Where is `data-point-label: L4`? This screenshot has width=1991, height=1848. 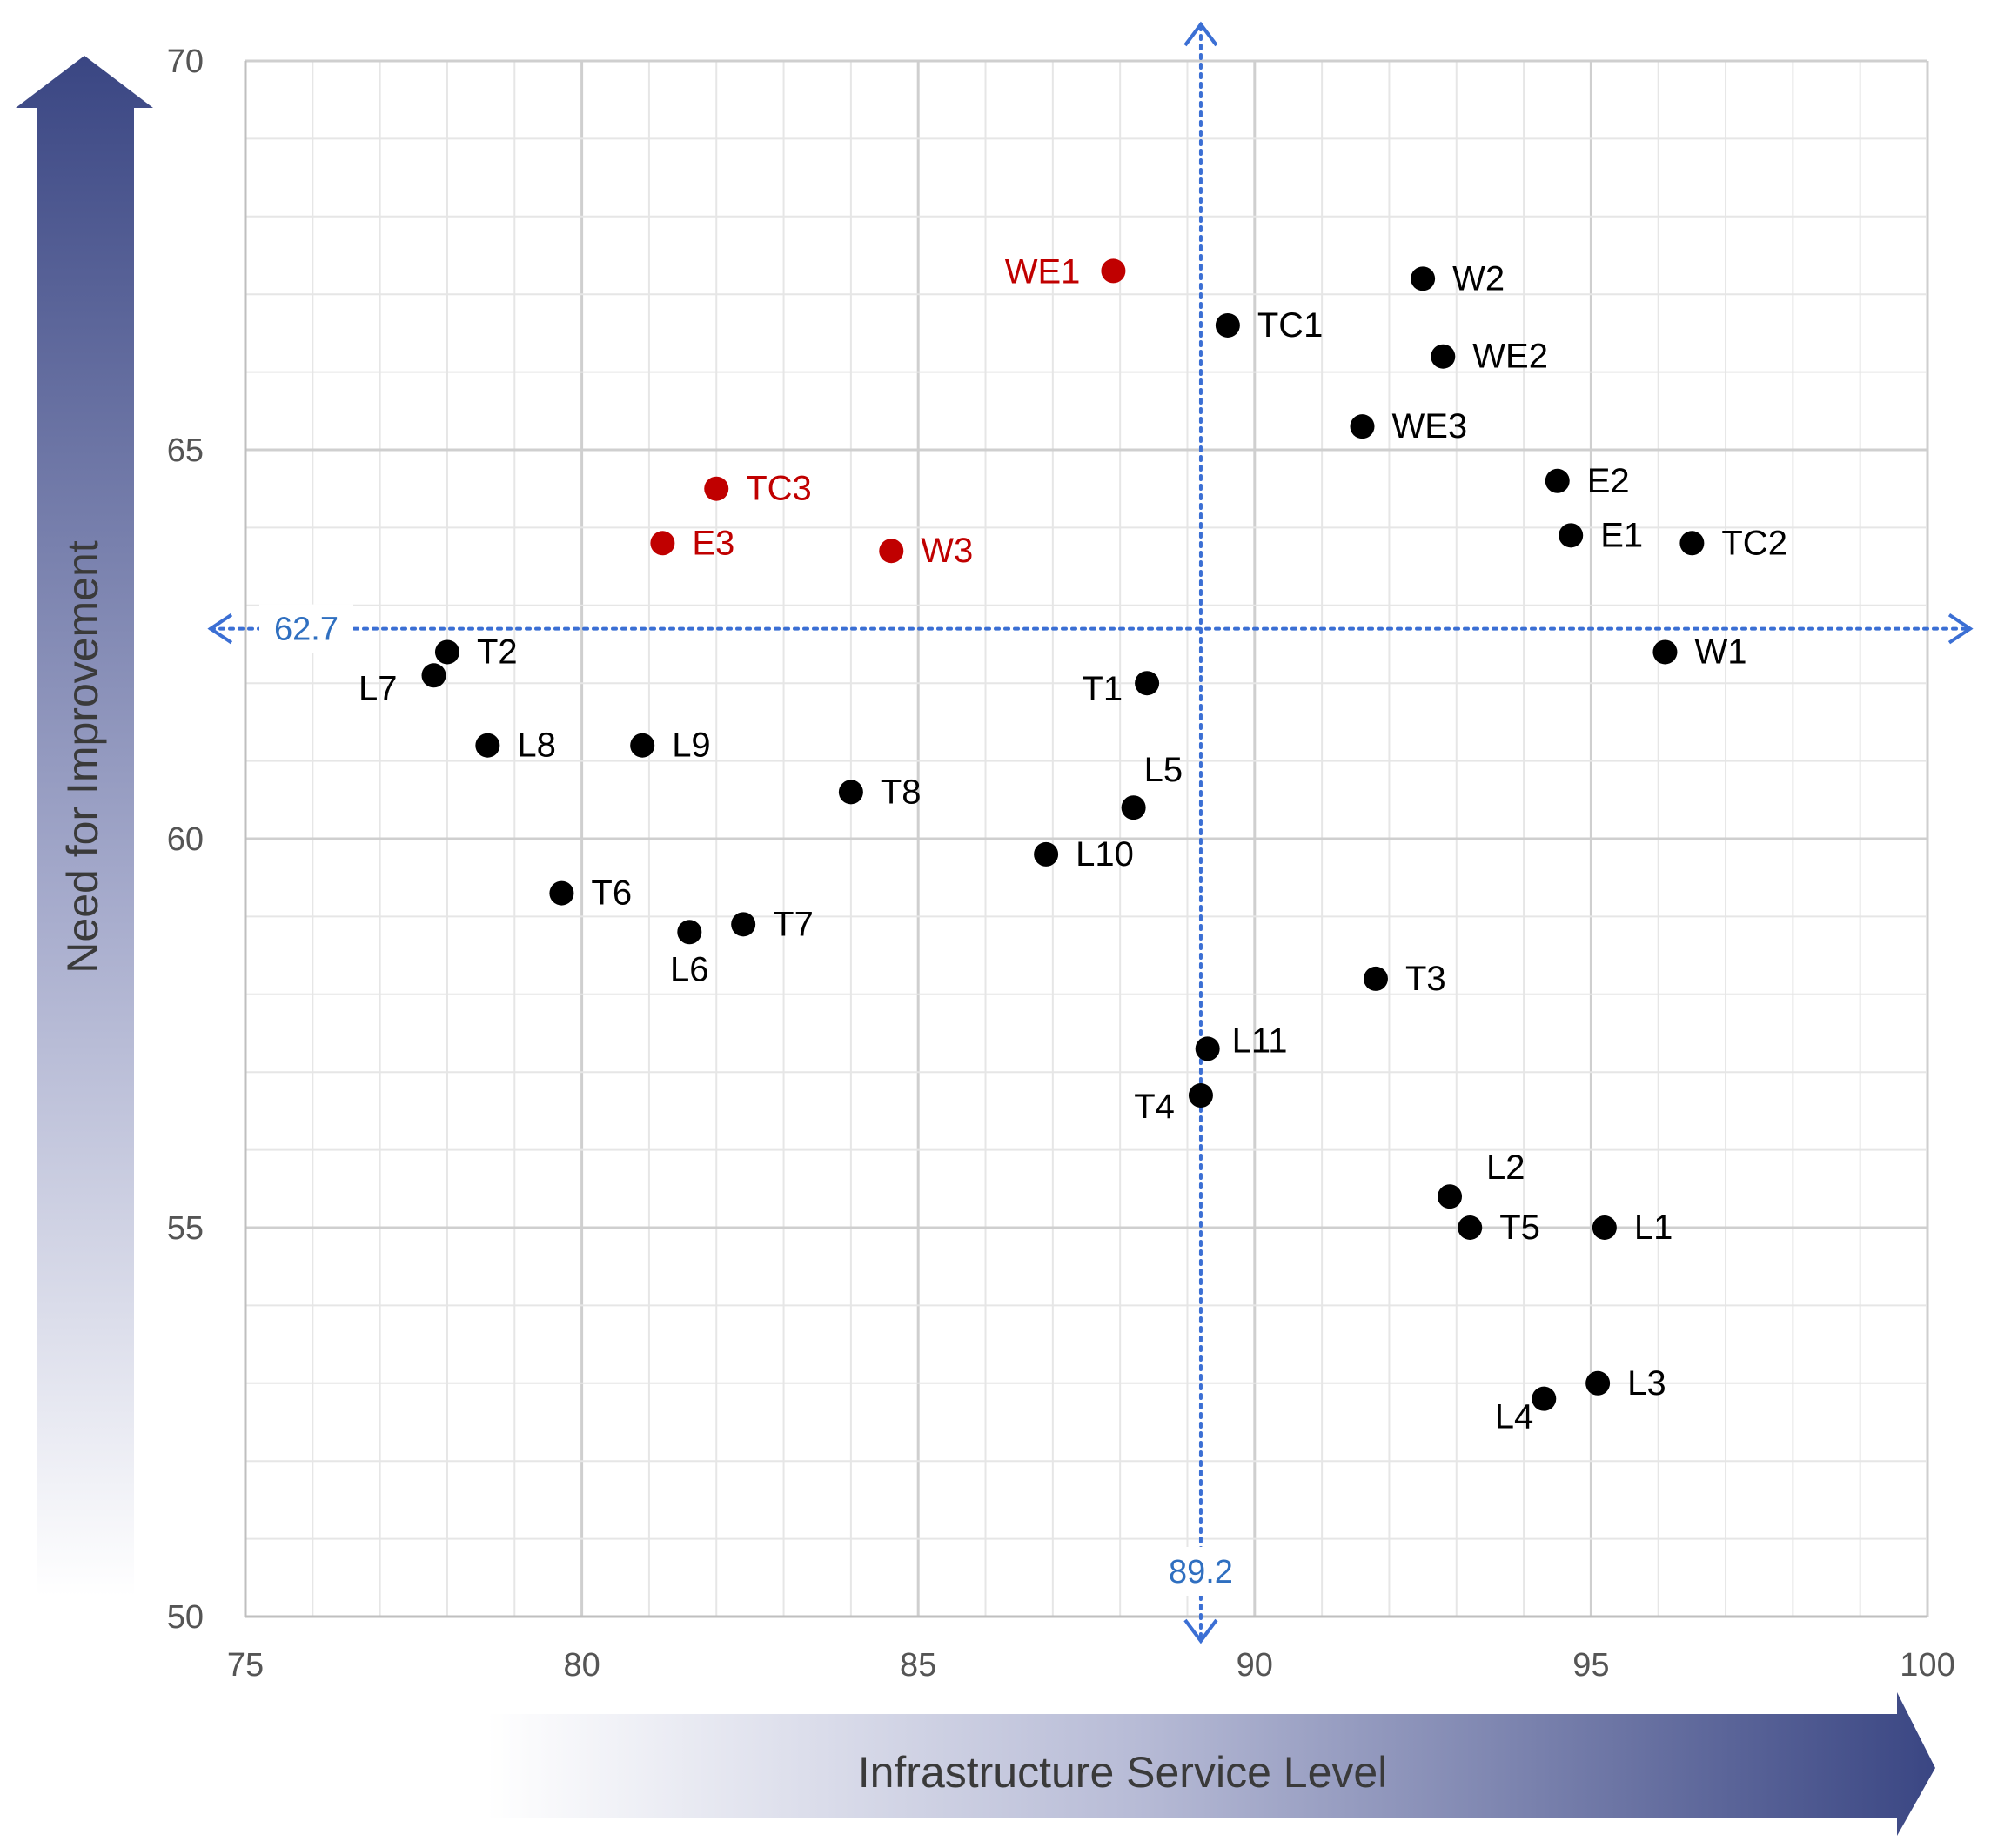
data-point-label: L4 is located at coordinates (1514, 1417).